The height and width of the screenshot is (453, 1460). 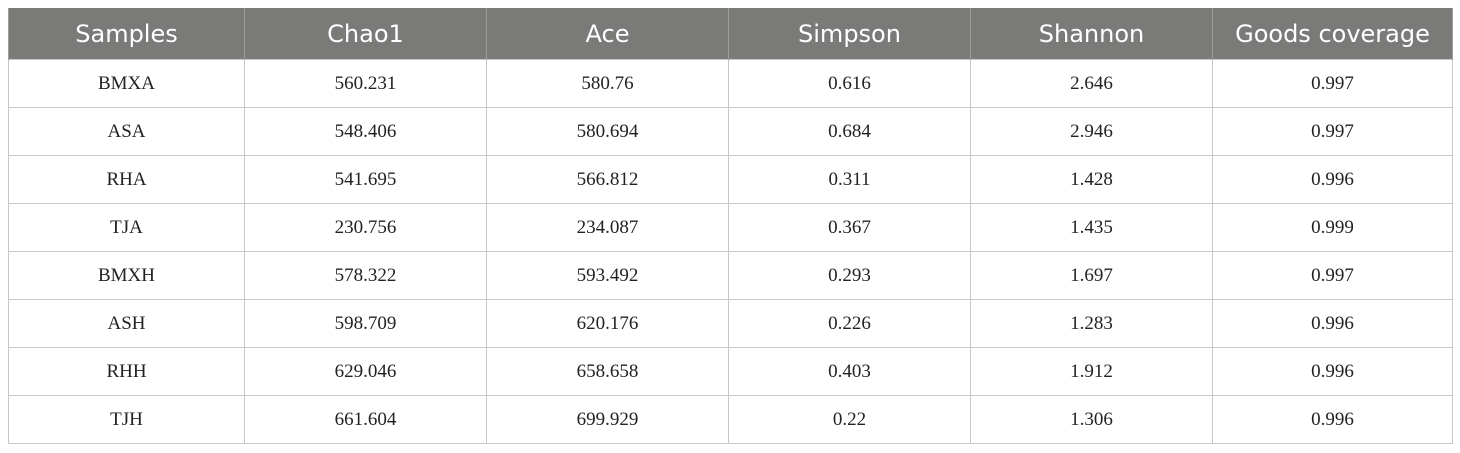 I want to click on cell-sample: TJH, so click(x=126, y=419).